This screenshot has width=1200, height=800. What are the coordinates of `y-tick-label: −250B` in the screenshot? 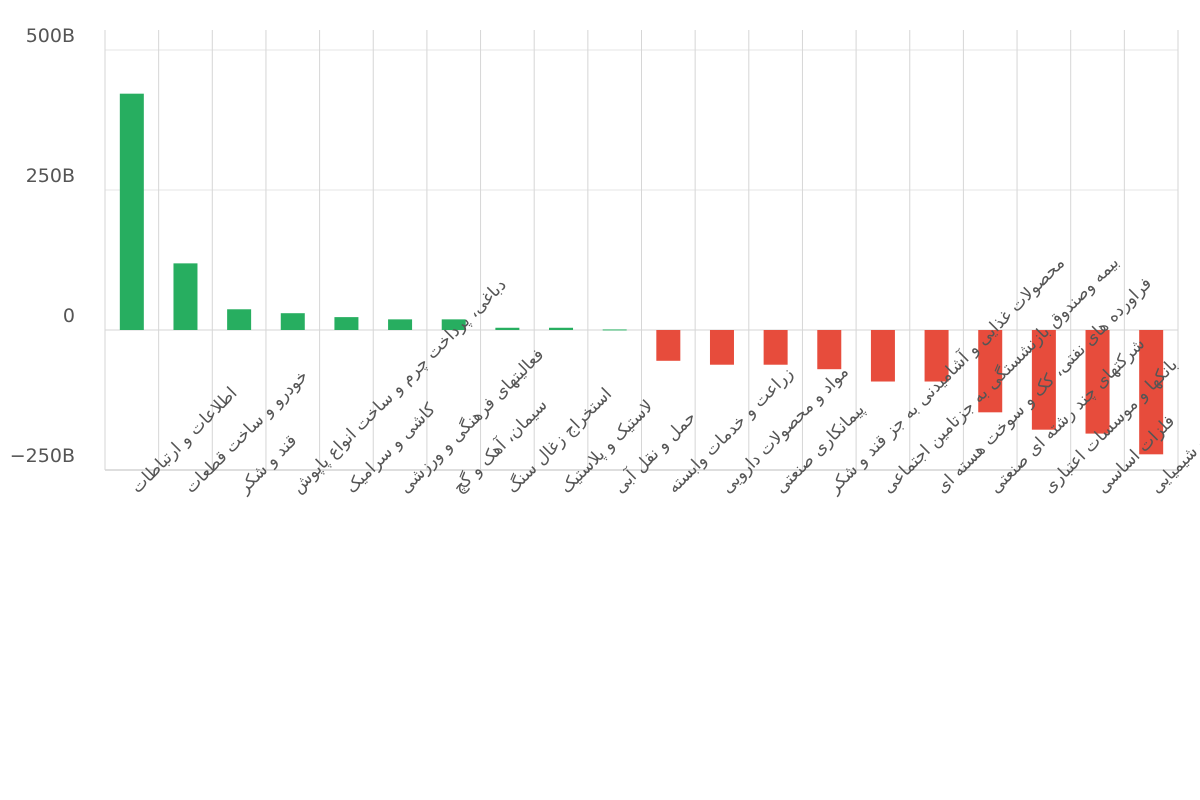 It's located at (42, 456).